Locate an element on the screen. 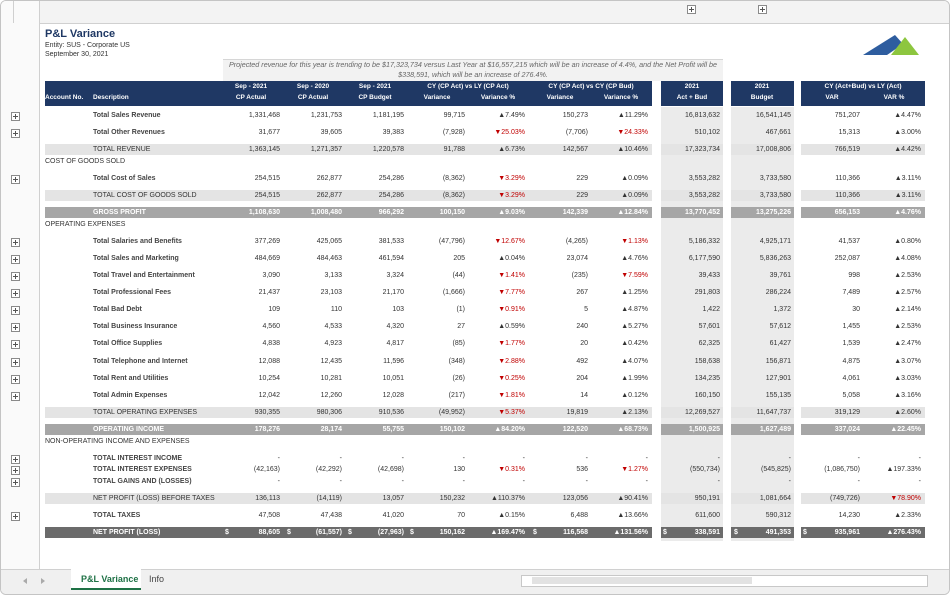 The image size is (950, 595). cell-value: (7,706) is located at coordinates (576, 132).